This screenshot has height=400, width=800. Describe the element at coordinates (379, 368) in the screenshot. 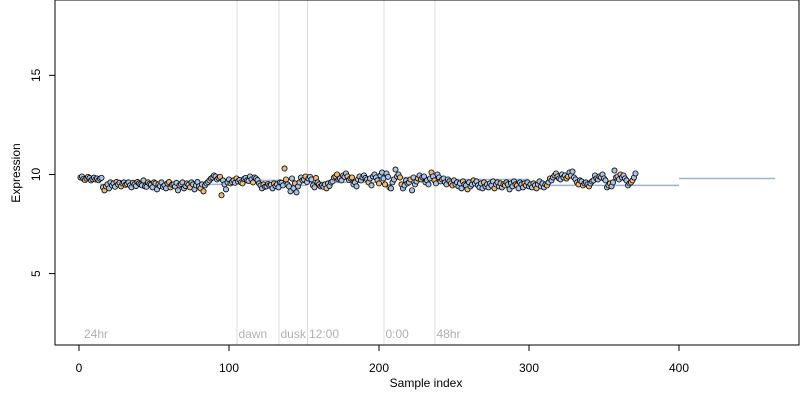

I see `x-tick-label: 200` at that location.